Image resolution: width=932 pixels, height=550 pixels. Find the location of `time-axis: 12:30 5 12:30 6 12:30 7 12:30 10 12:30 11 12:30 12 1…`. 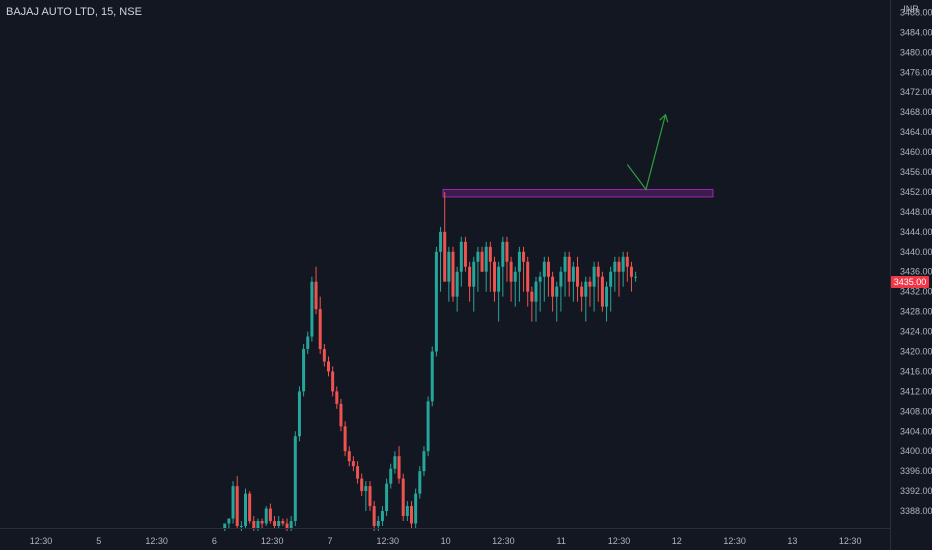

time-axis: 12:30 5 12:30 6 12:30 7 12:30 10 12:30 11 12:30 12 1… is located at coordinates (446, 541).